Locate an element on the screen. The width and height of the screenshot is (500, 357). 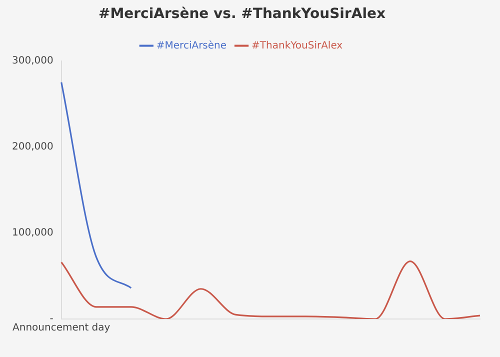
legend-label: #ThankYouSirAlex is located at coordinates (297, 46).